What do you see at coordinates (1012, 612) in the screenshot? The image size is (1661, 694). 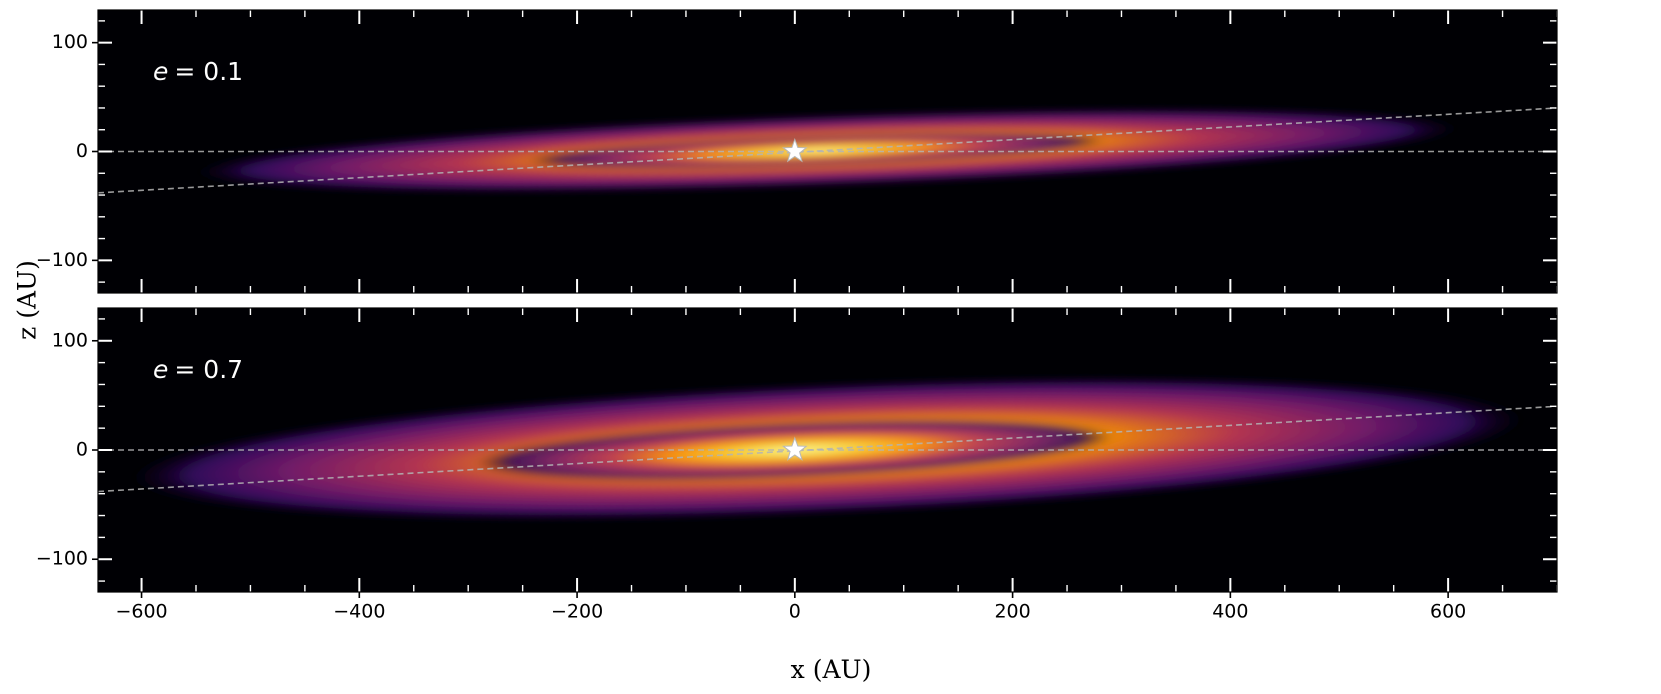 I see `x-tick-label: 200` at bounding box center [1012, 612].